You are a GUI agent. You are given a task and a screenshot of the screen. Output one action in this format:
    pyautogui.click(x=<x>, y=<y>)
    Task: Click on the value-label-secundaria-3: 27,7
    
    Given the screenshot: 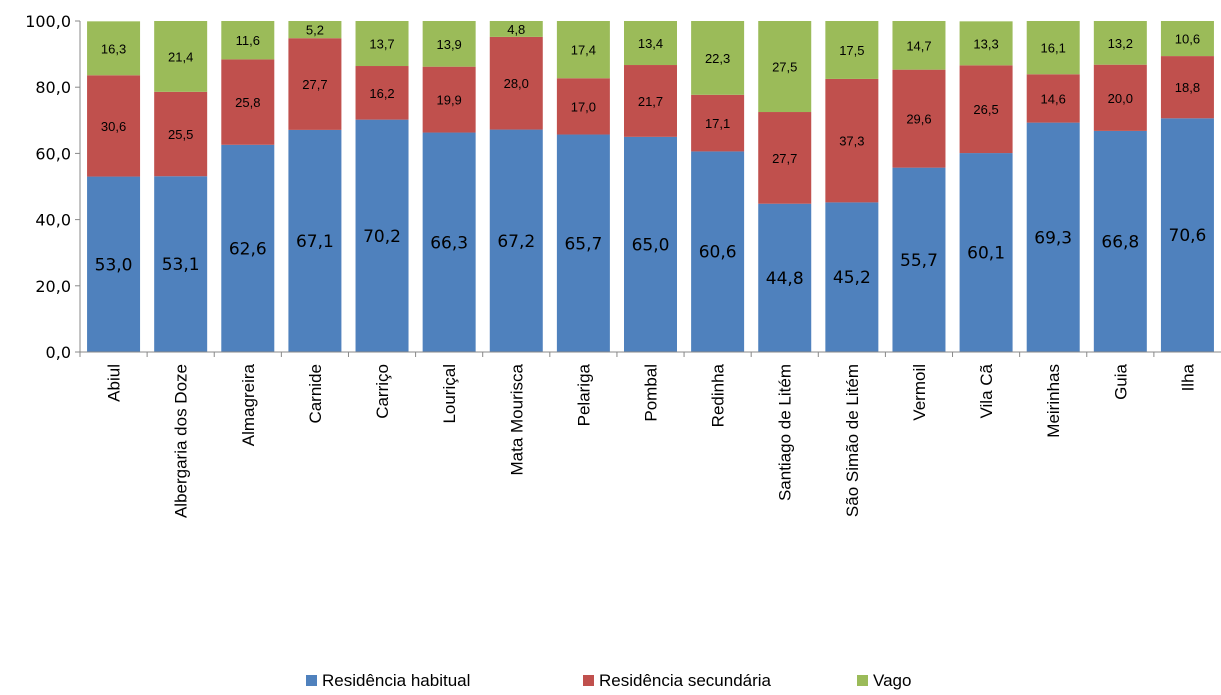 What is the action you would take?
    pyautogui.click(x=314, y=84)
    